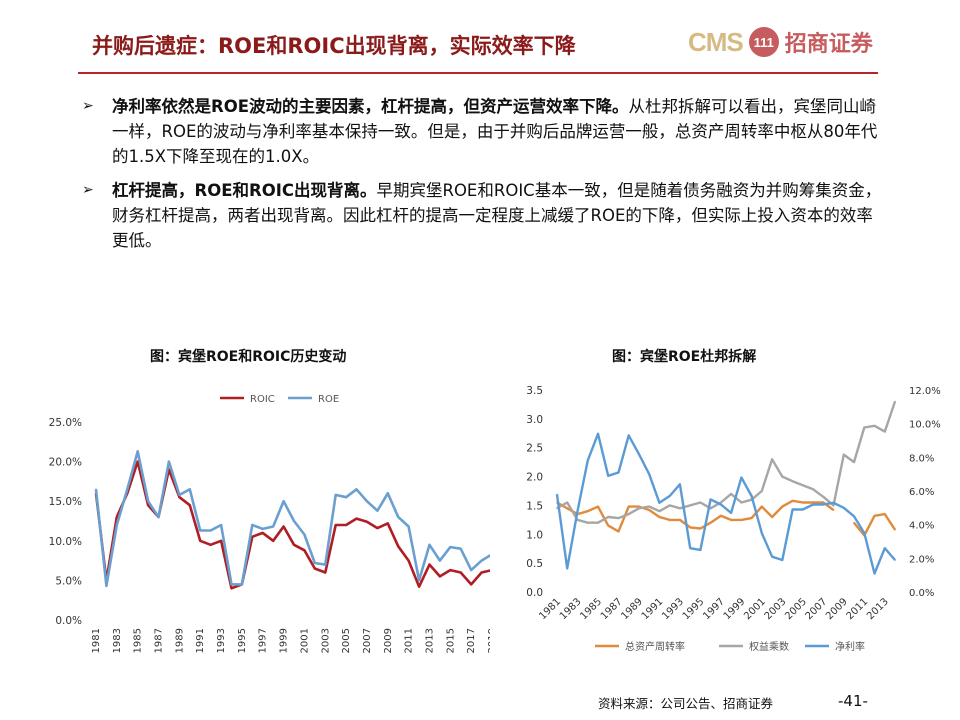 This screenshot has height=720, width=960. What do you see at coordinates (96, 640) in the screenshot?
I see `x-tick-label: 1981` at bounding box center [96, 640].